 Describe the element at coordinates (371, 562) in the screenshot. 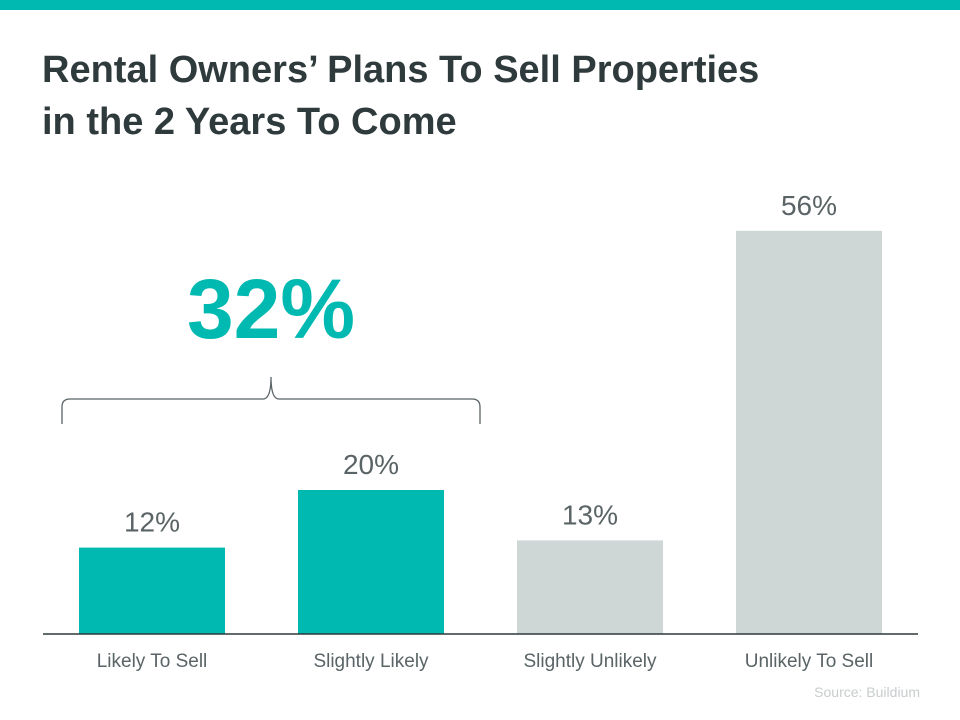

I see `bar-slightly-likely` at that location.